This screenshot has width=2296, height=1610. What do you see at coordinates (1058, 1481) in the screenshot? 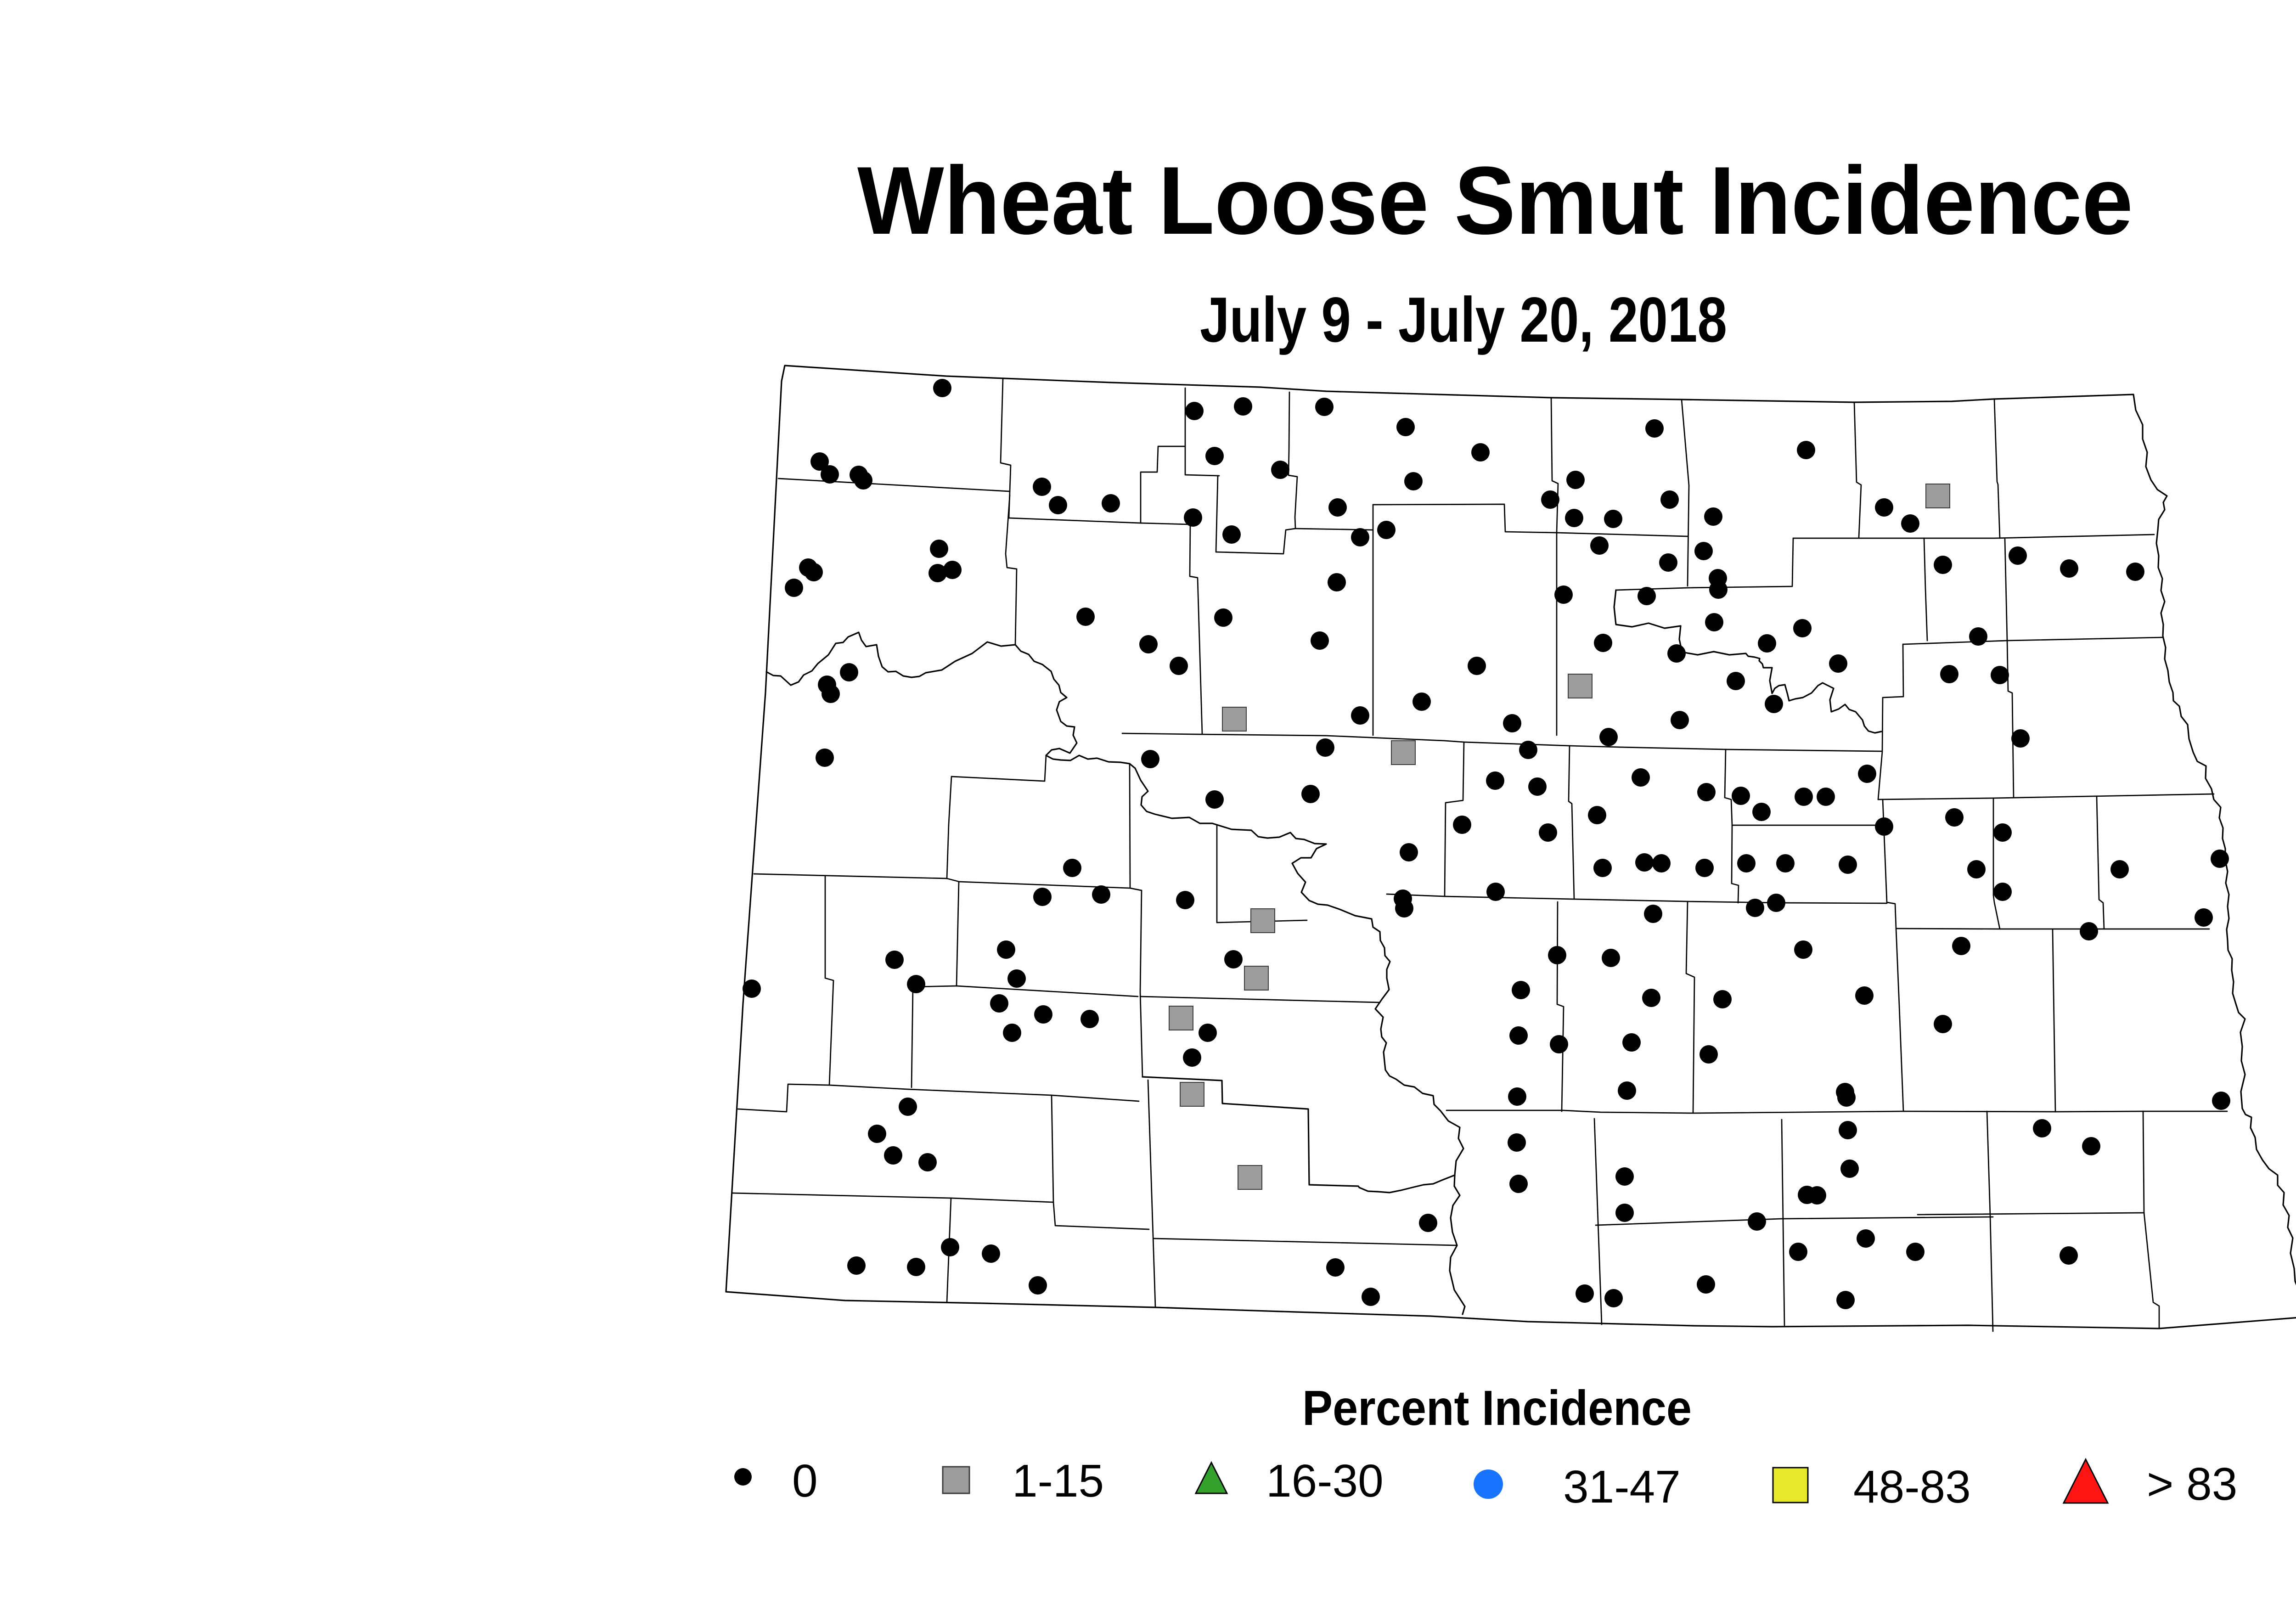
I see `svg-text: 1-15` at bounding box center [1058, 1481].